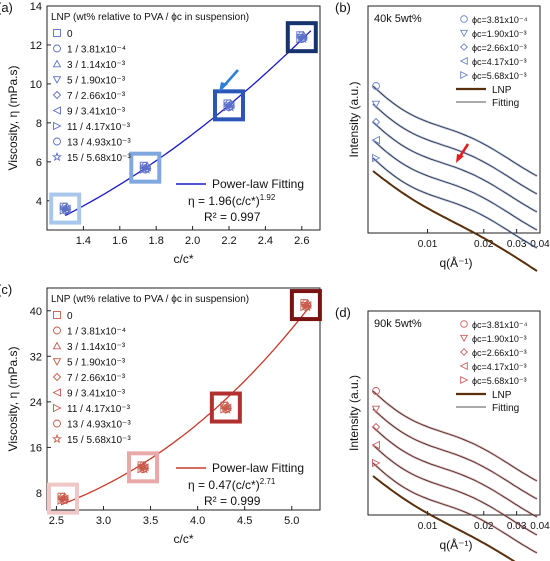 The width and height of the screenshot is (550, 561). Describe the element at coordinates (56, 521) in the screenshot. I see `x-tick-label: 2.5` at that location.